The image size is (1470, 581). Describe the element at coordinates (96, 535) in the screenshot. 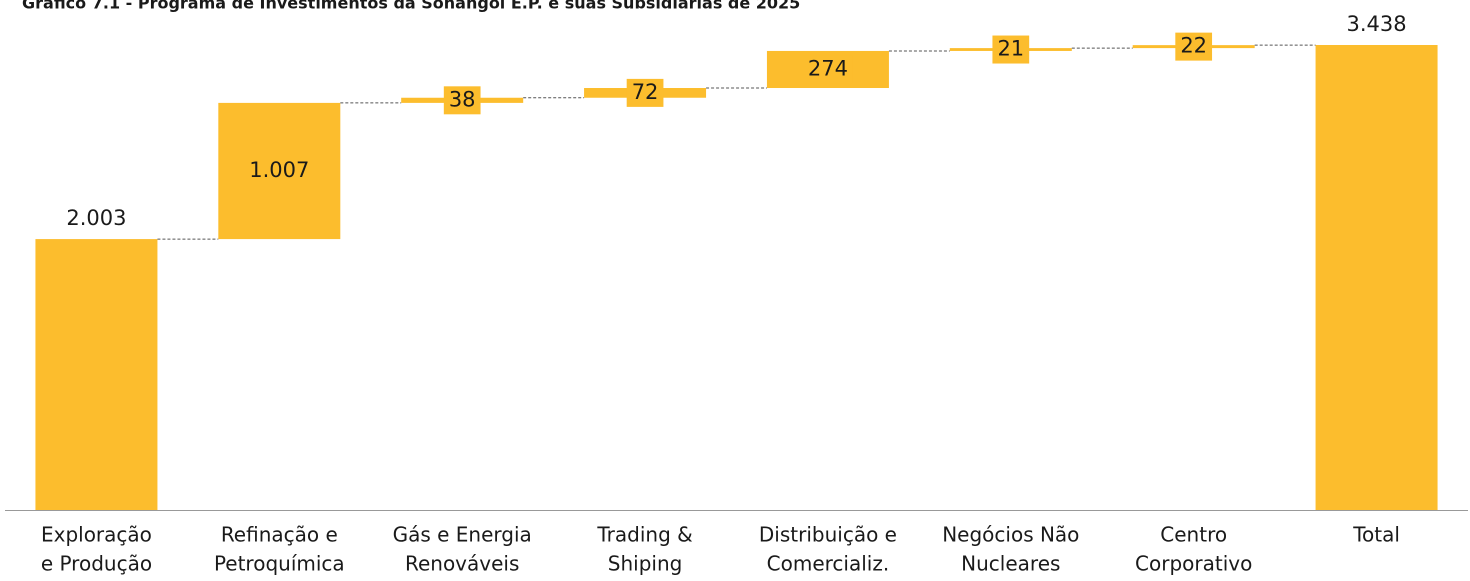

I see `x-tick-label: Exploração` at that location.